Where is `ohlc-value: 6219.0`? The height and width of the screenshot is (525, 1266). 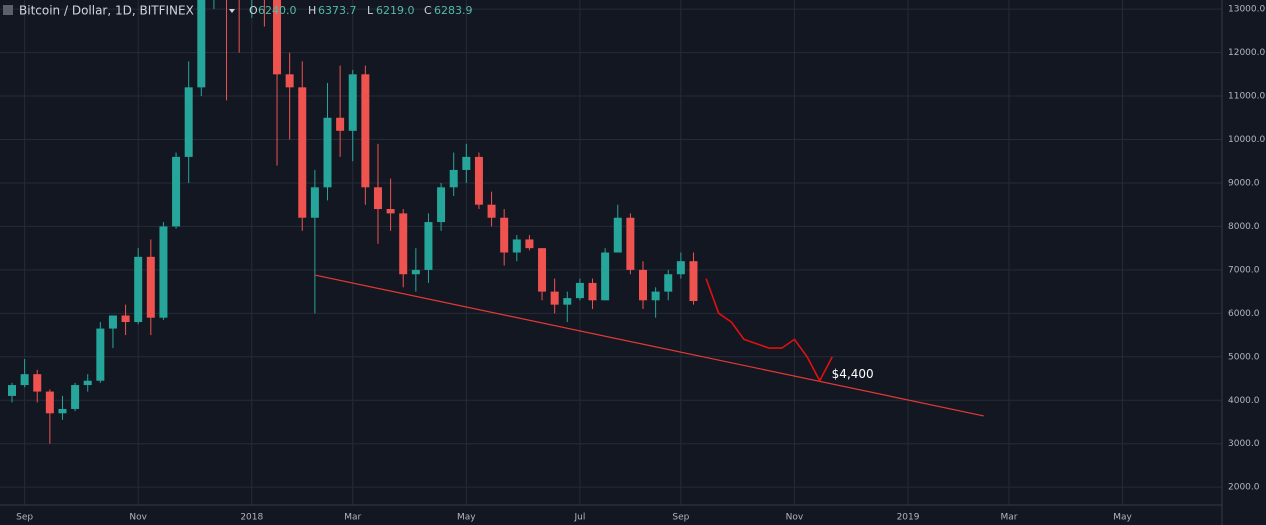
ohlc-value: 6219.0 is located at coordinates (395, 10).